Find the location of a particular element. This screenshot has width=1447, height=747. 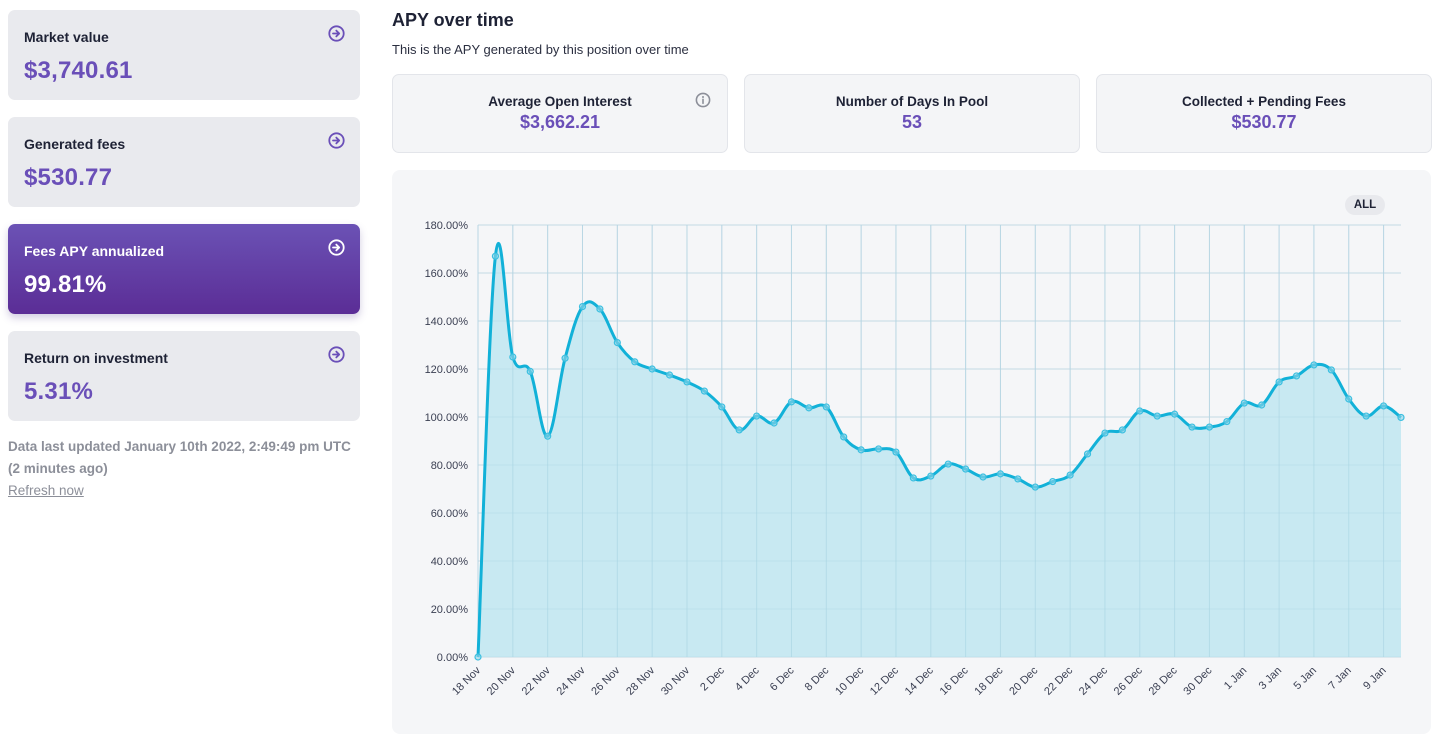

stat-card-fees-apy: Fees APY annualized 99.81% is located at coordinates (184, 269).